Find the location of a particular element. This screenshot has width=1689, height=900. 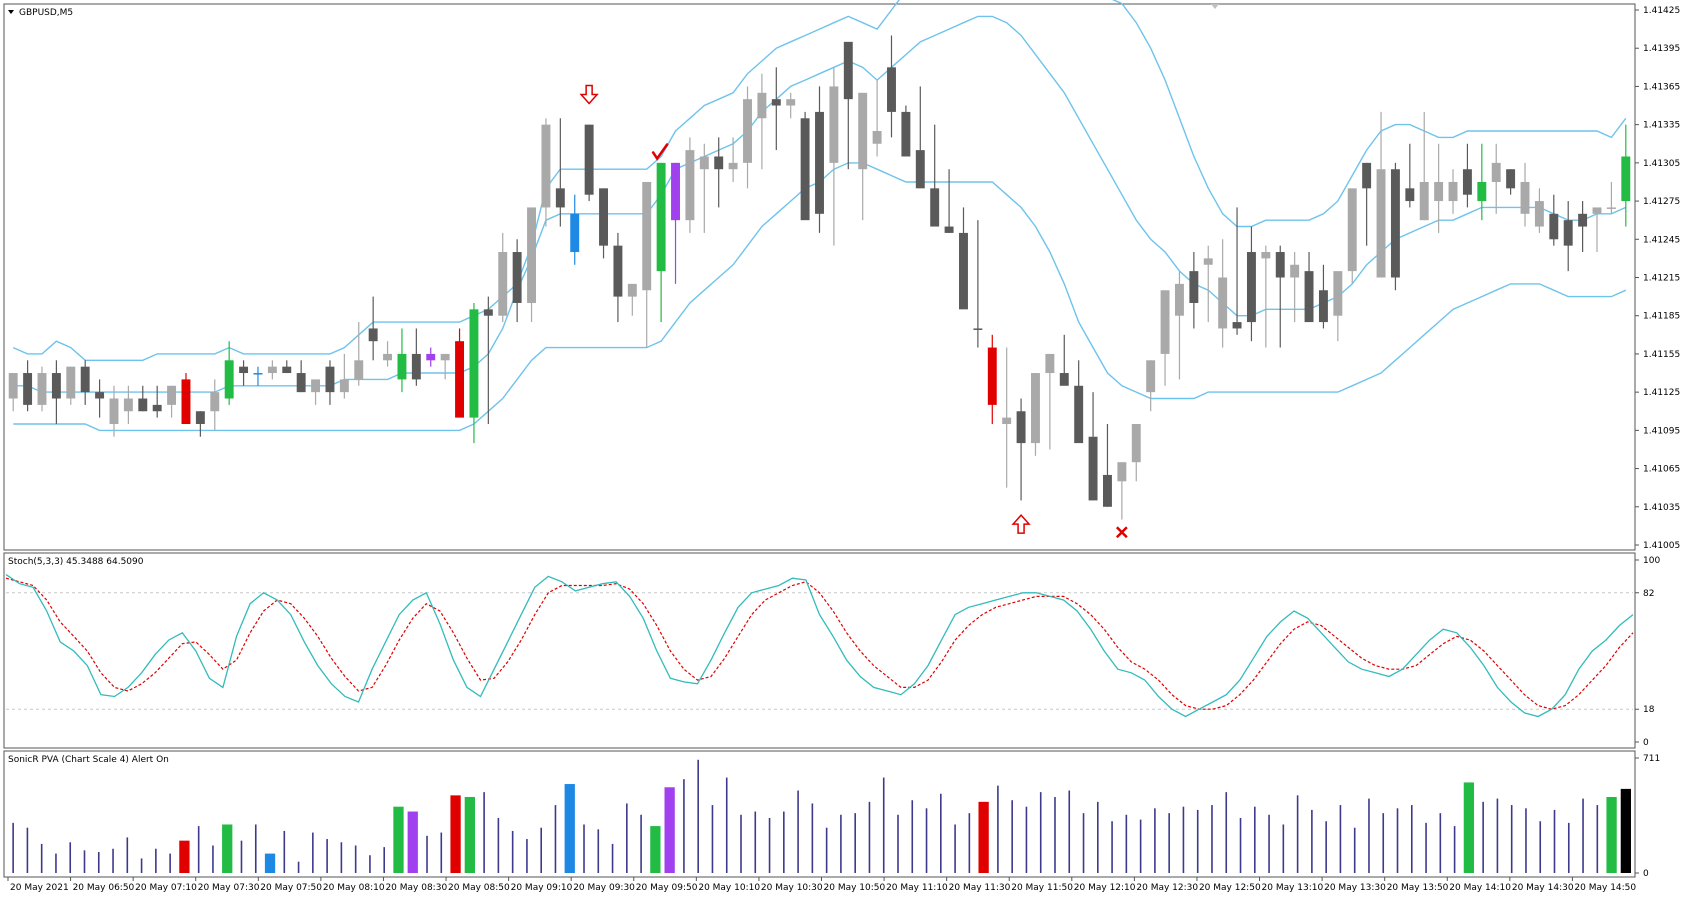

price-axis-label: 1.41125 is located at coordinates (1661, 393).